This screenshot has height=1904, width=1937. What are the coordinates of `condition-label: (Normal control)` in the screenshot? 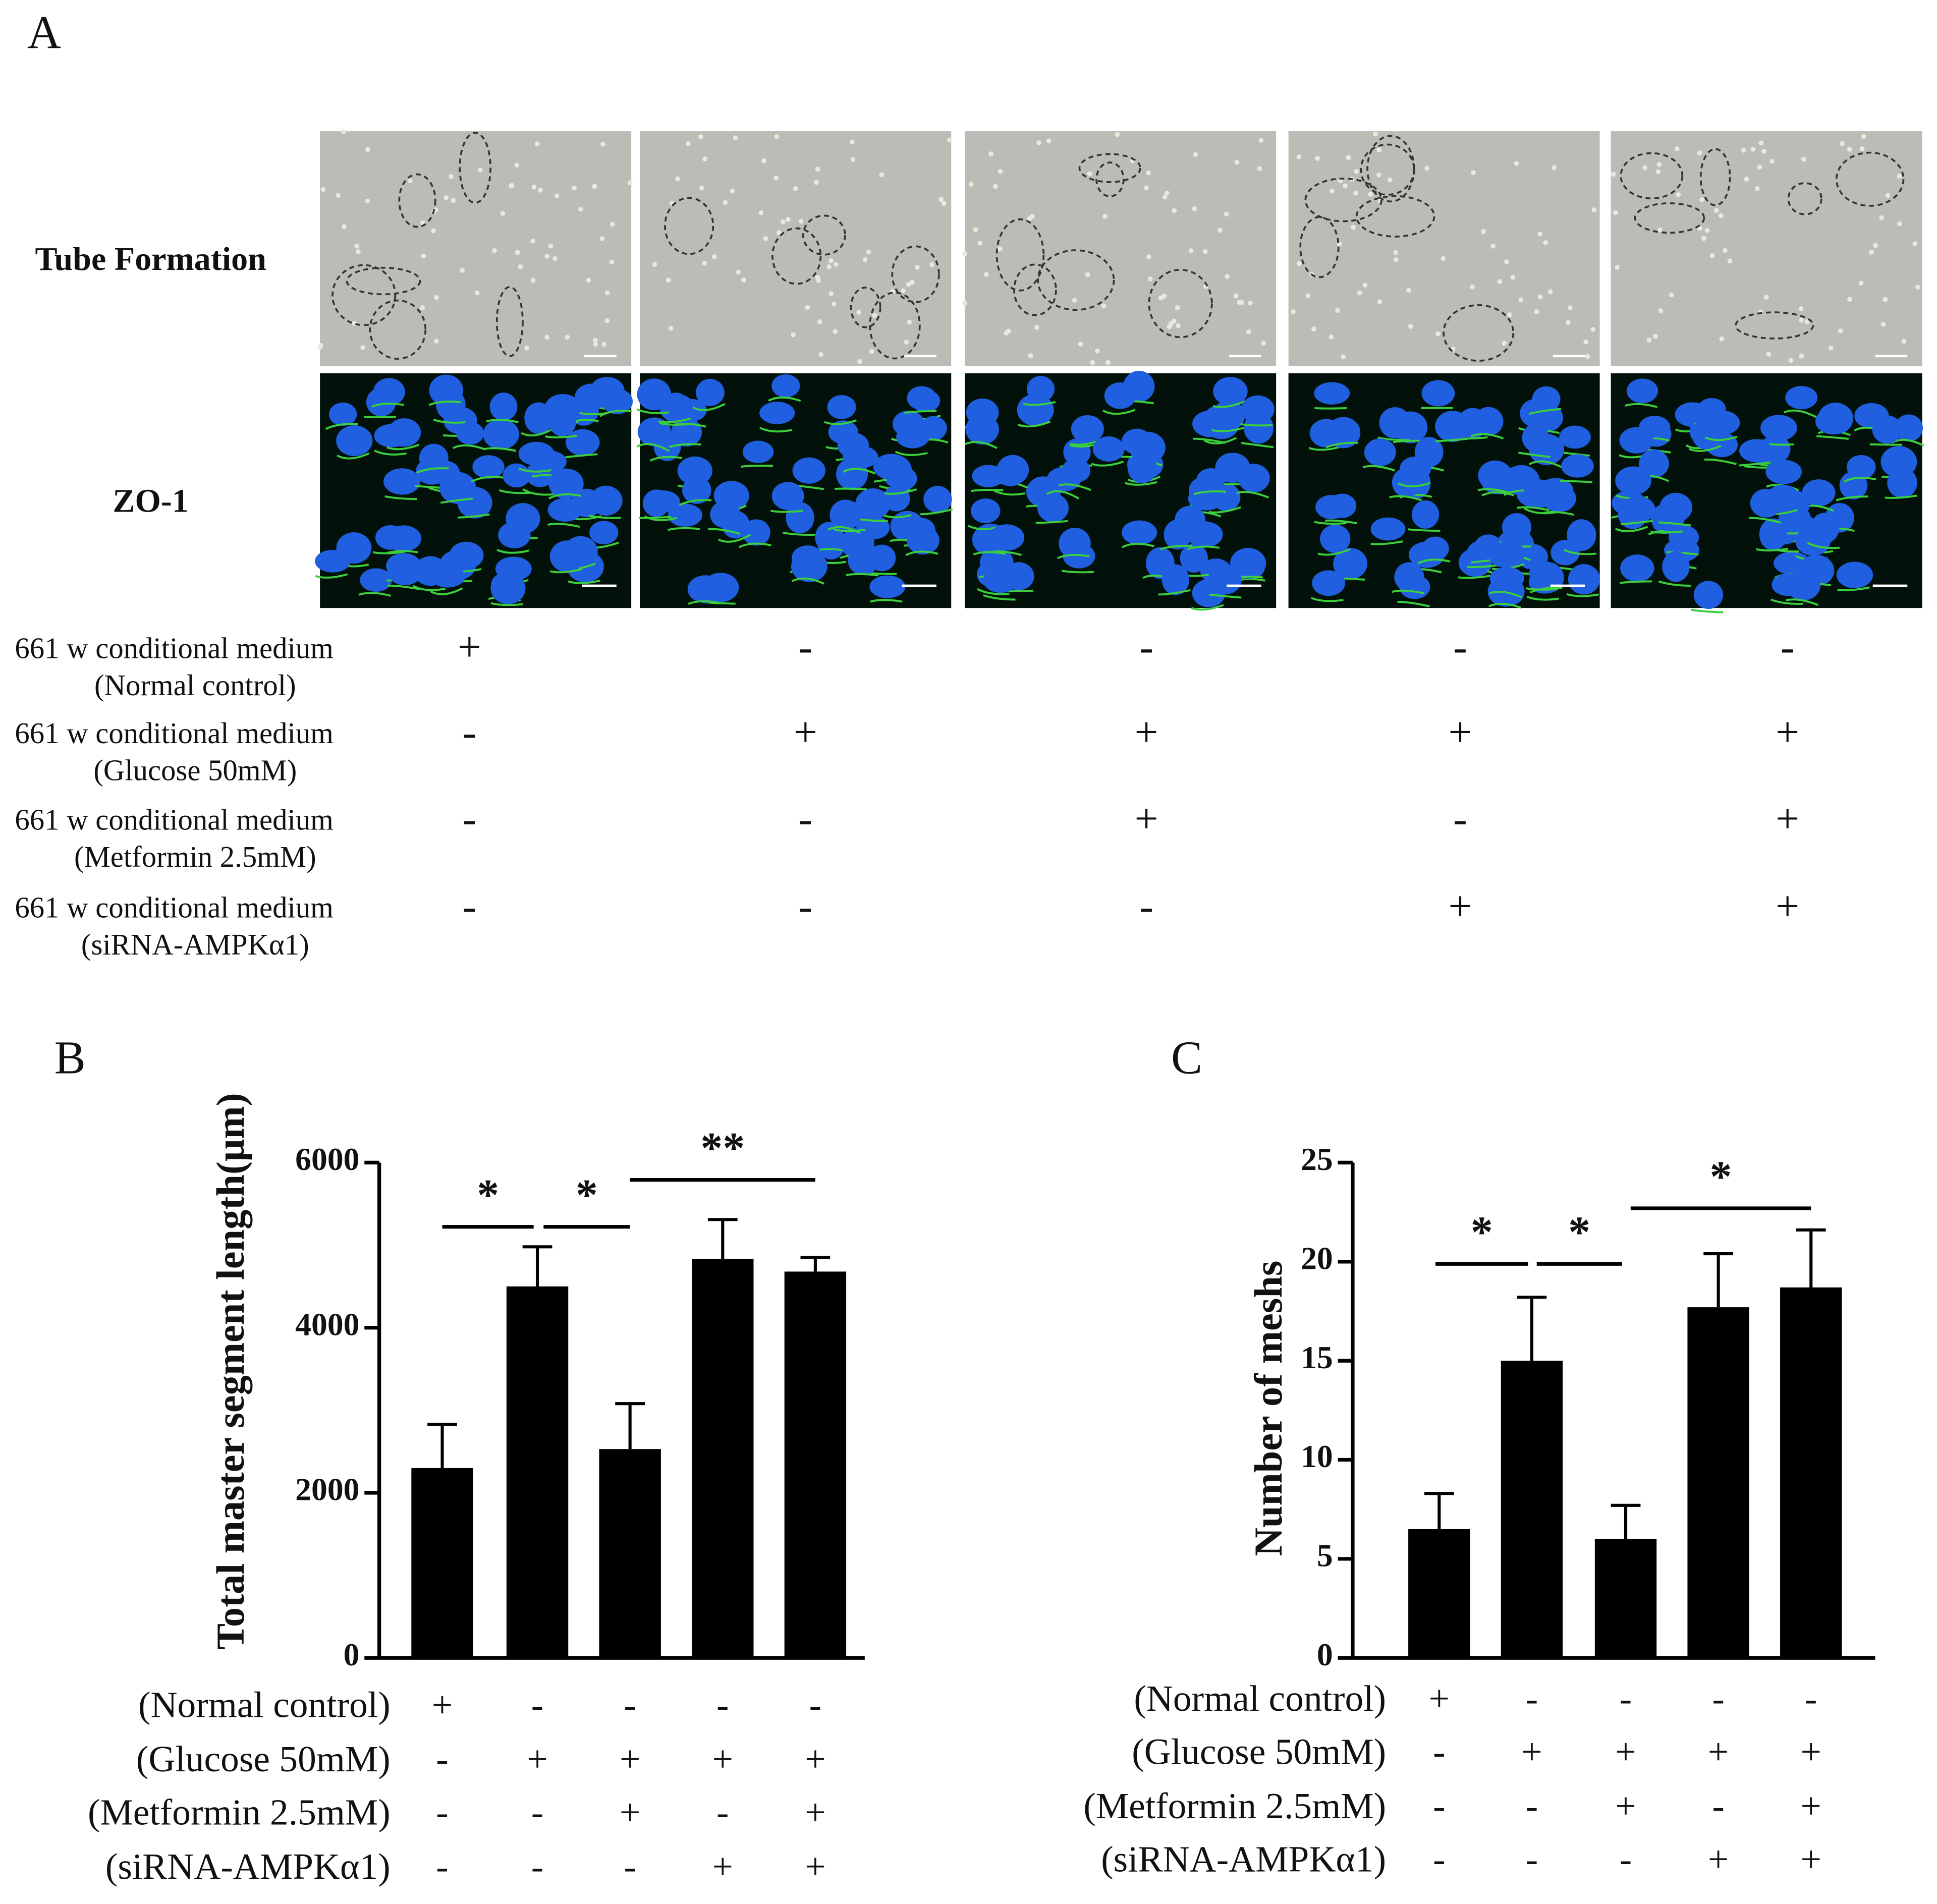 It's located at (264, 1704).